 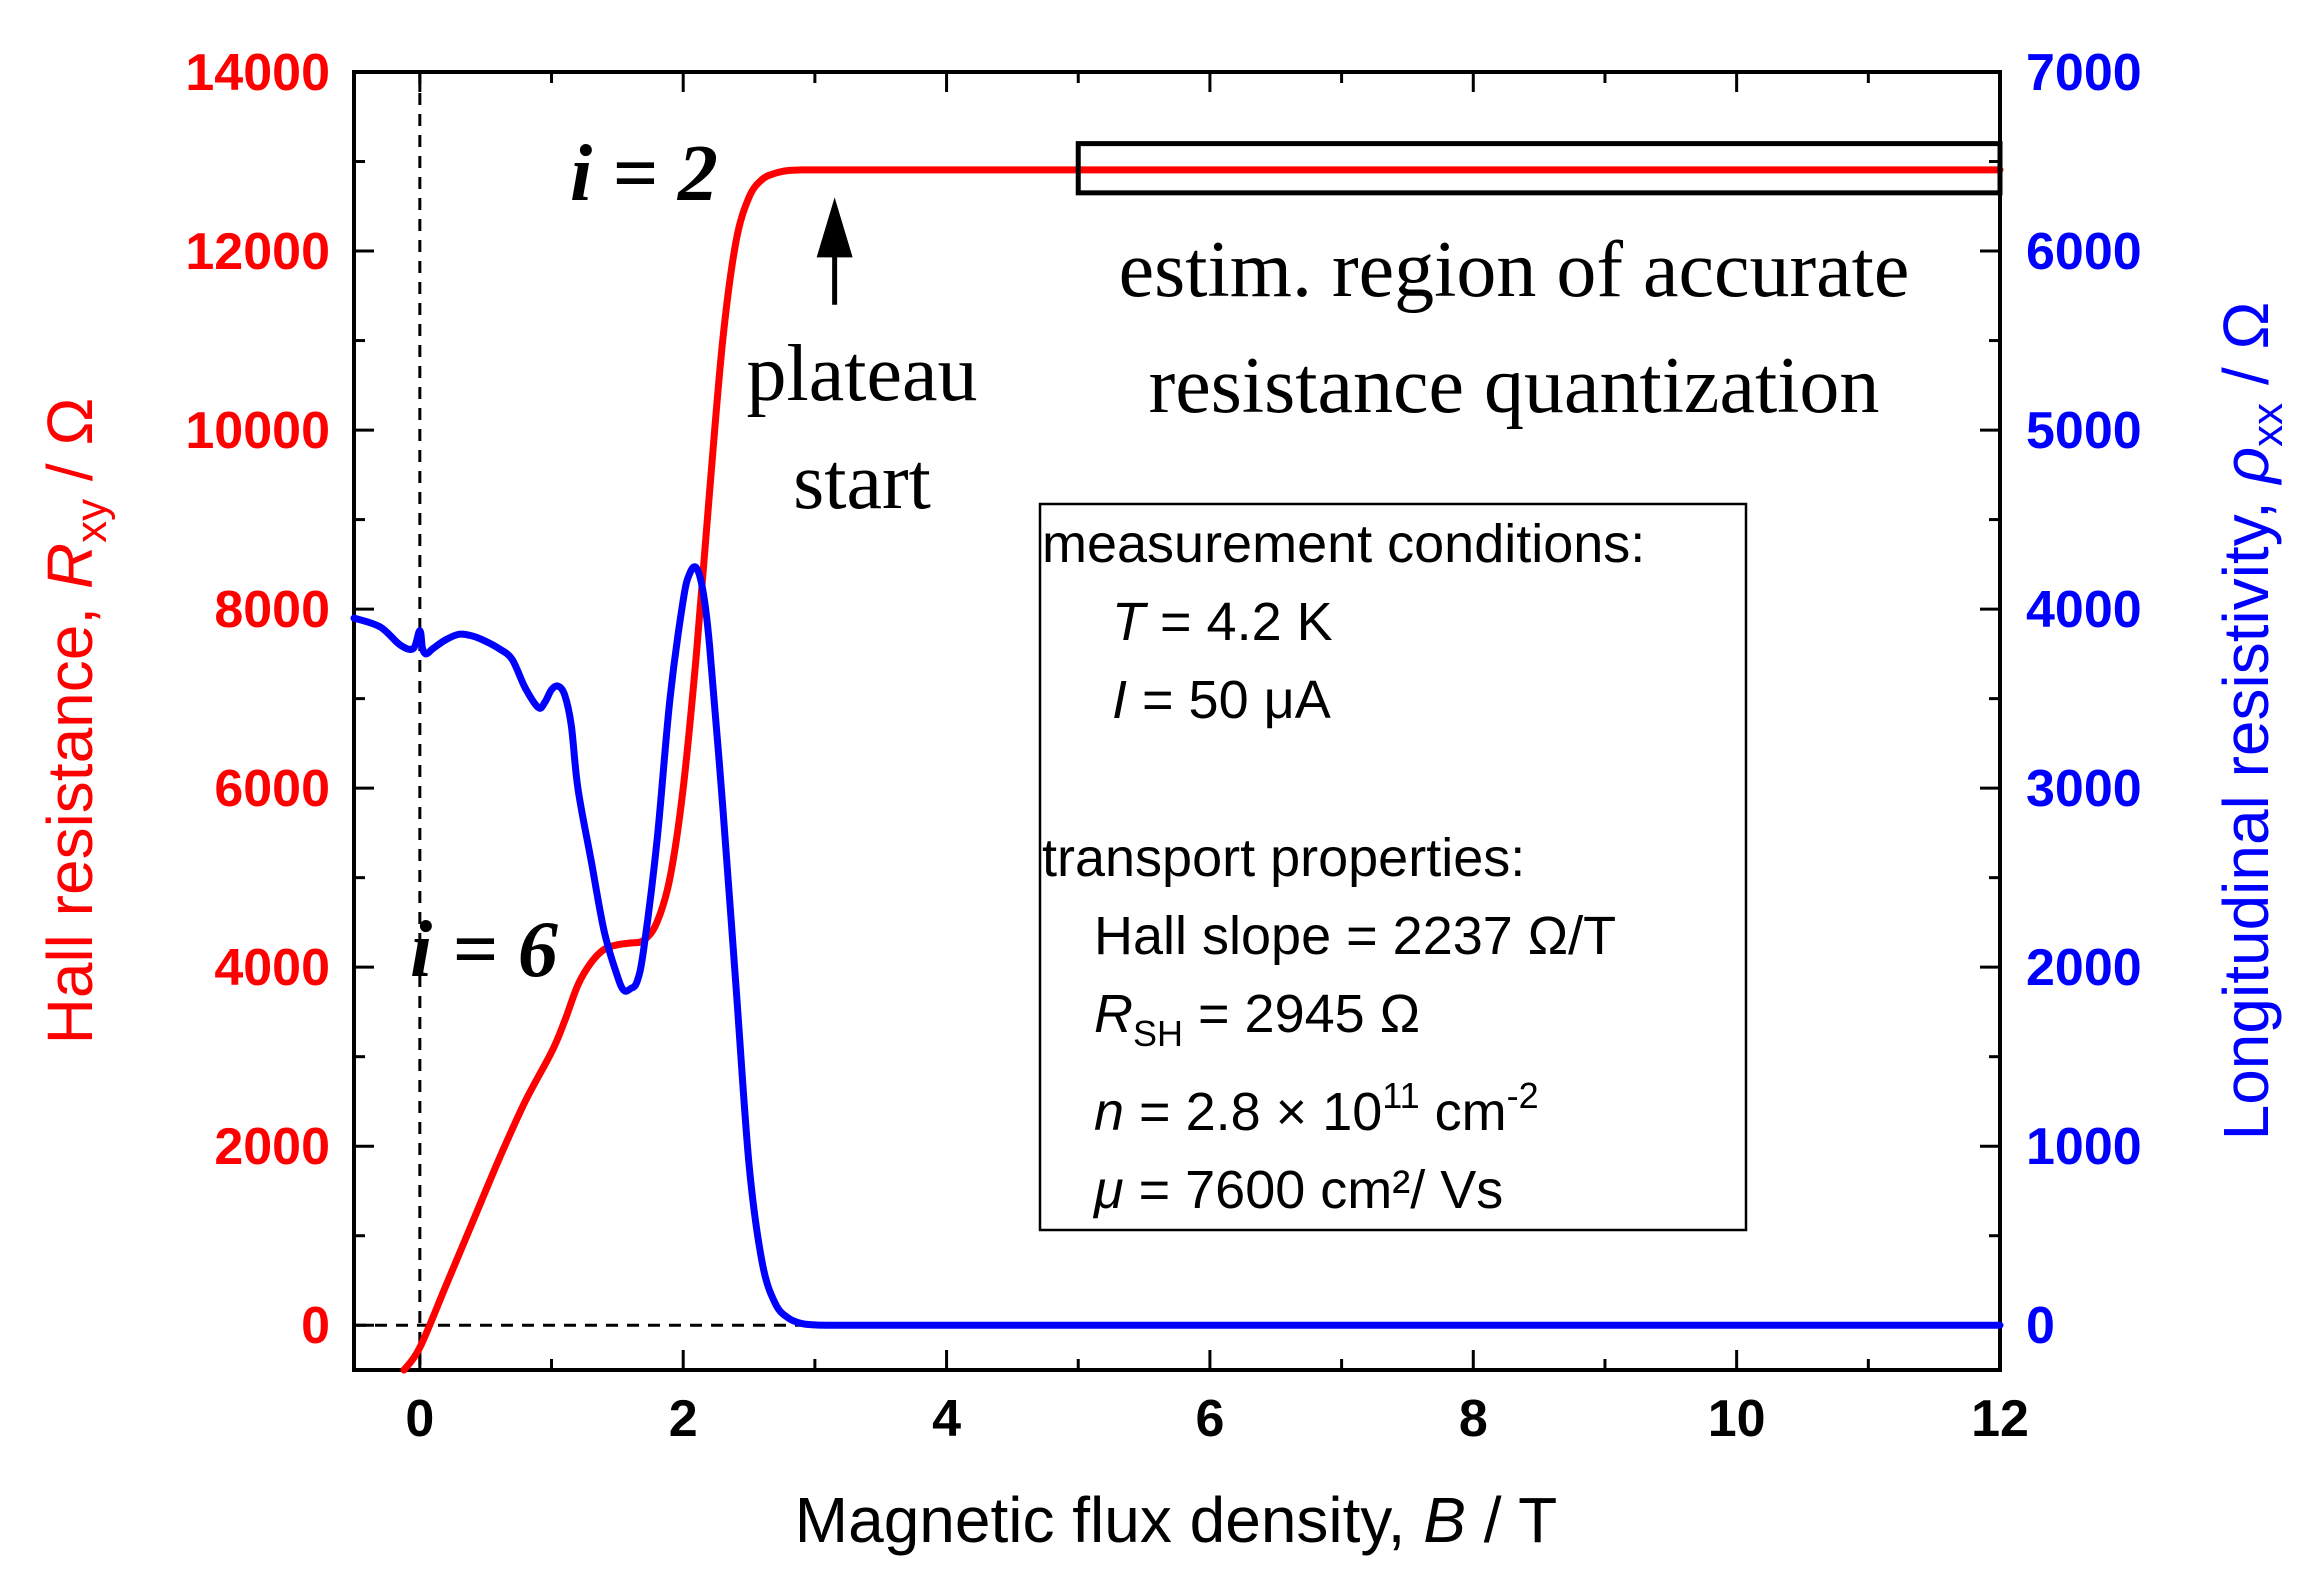 What do you see at coordinates (272, 610) in the screenshot?
I see `y-left-tick-label: 8000` at bounding box center [272, 610].